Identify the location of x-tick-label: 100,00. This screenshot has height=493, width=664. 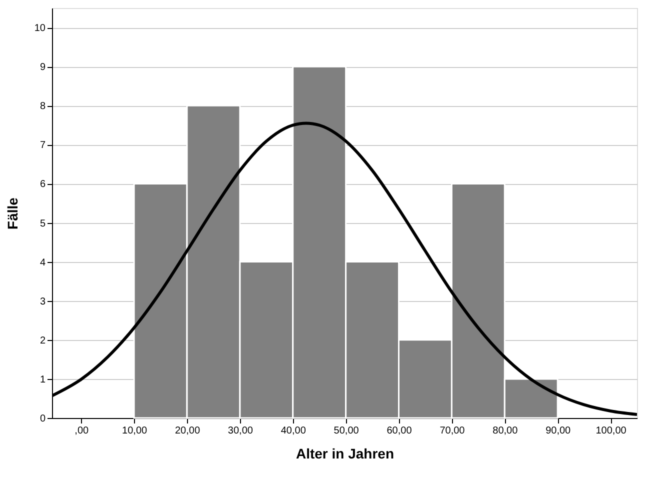
(611, 431).